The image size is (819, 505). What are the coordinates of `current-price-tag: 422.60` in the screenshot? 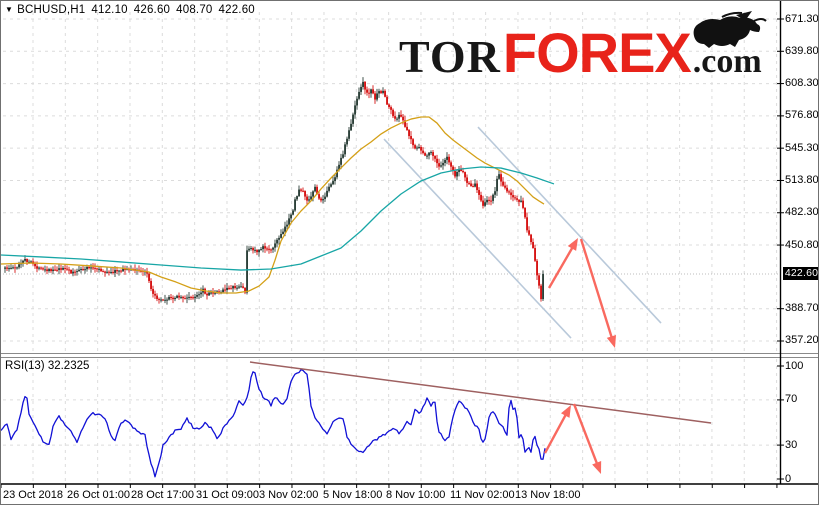 It's located at (801, 273).